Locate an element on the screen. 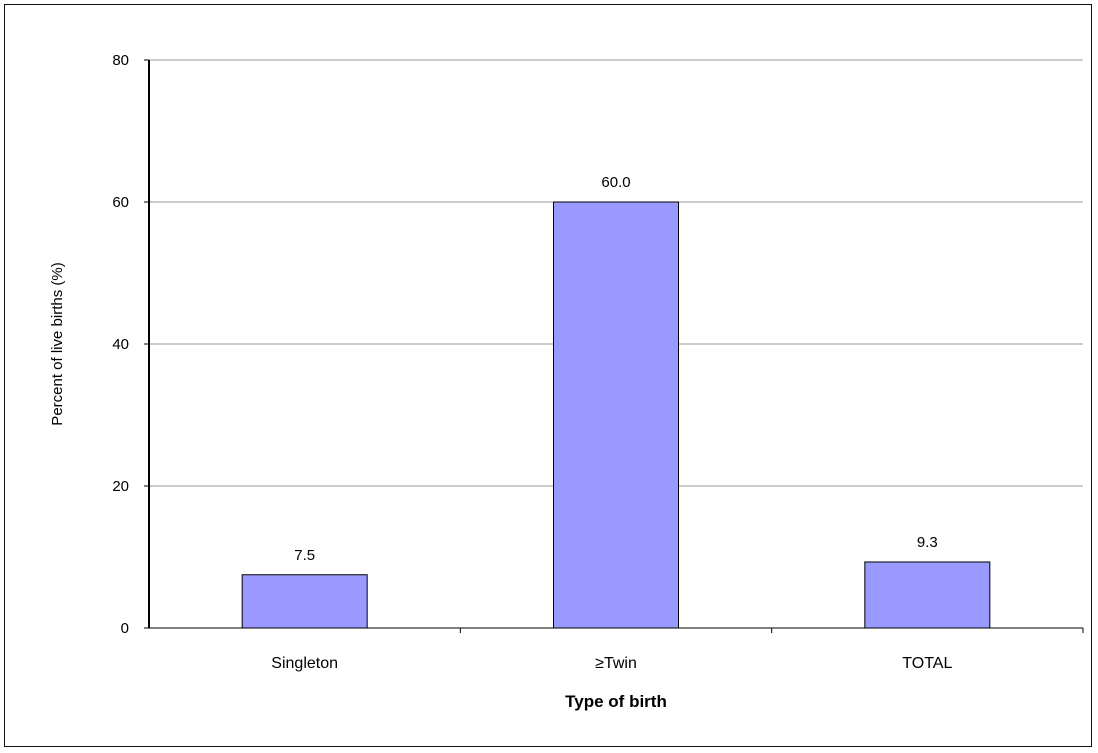 The image size is (1098, 753). y-tick-label: 80 is located at coordinates (120, 60).